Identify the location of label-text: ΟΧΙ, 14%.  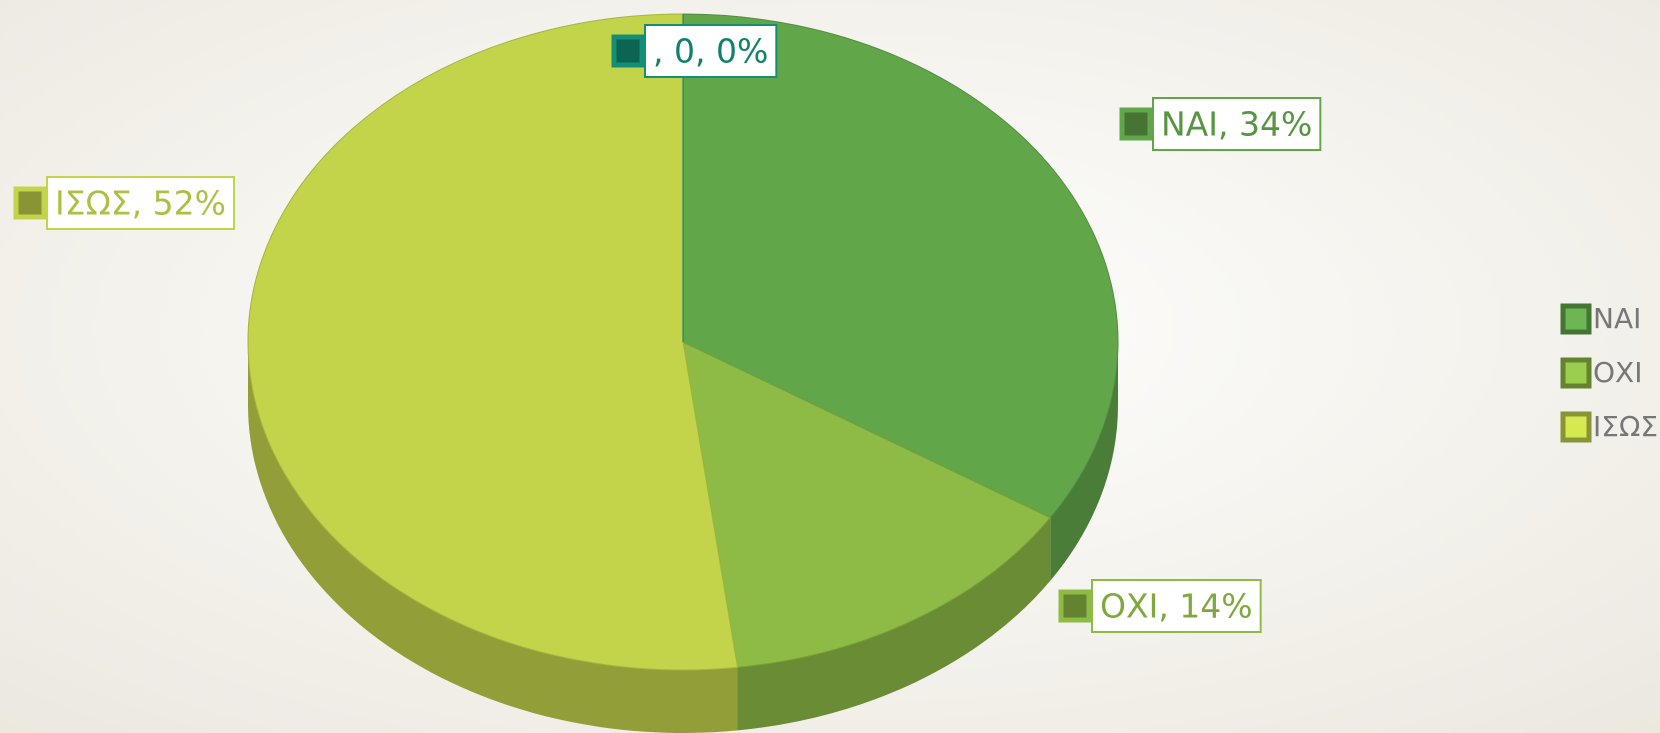
(1176, 606).